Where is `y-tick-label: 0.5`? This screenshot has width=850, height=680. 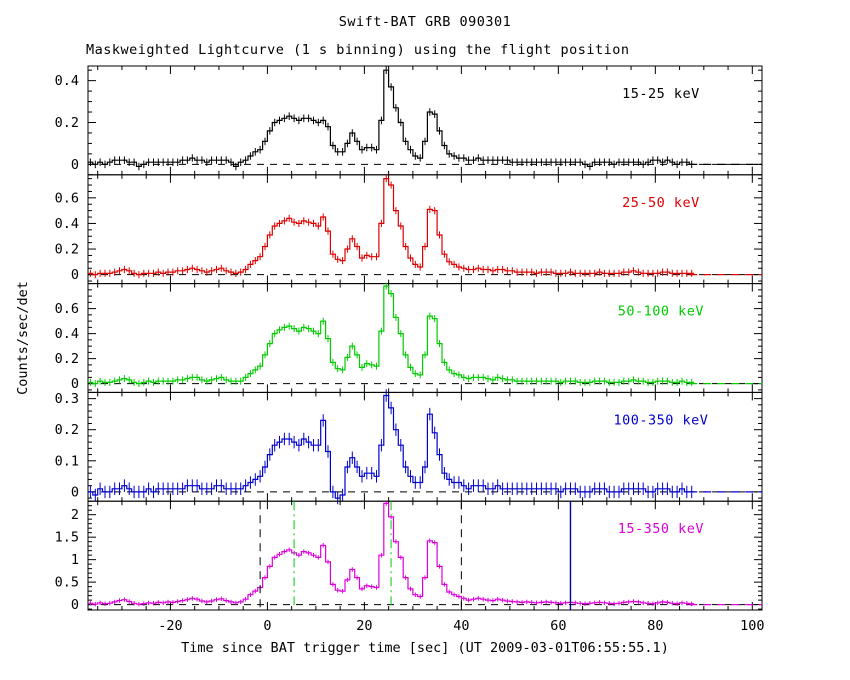
y-tick-label: 0.5 is located at coordinates (67, 583).